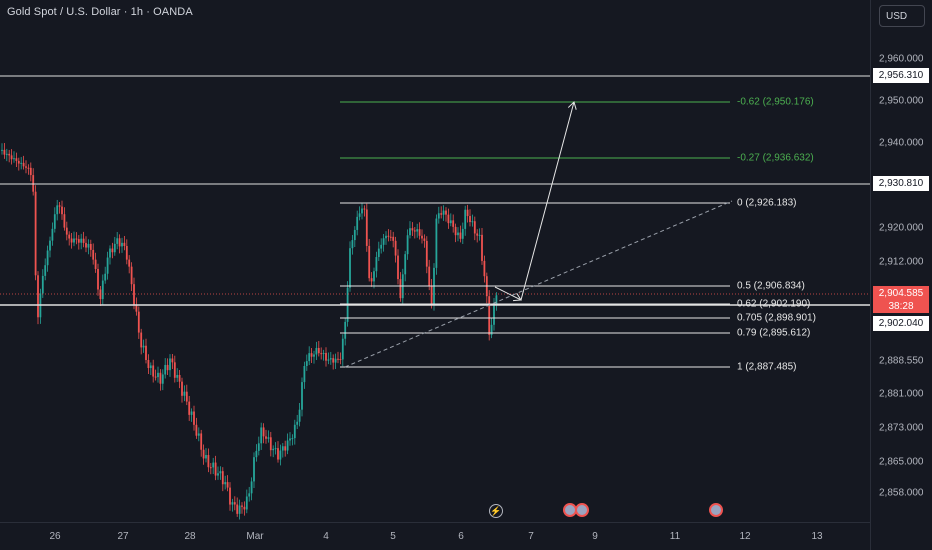 The width and height of the screenshot is (932, 550). What do you see at coordinates (771, 286) in the screenshot?
I see `fib-level-label: 0.5 (2,906.834)` at bounding box center [771, 286].